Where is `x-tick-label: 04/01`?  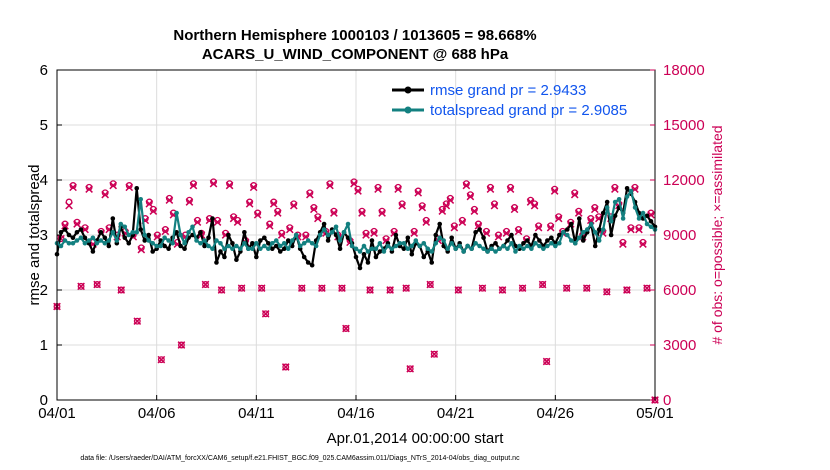
x-tick-label: 04/01 is located at coordinates (57, 413).